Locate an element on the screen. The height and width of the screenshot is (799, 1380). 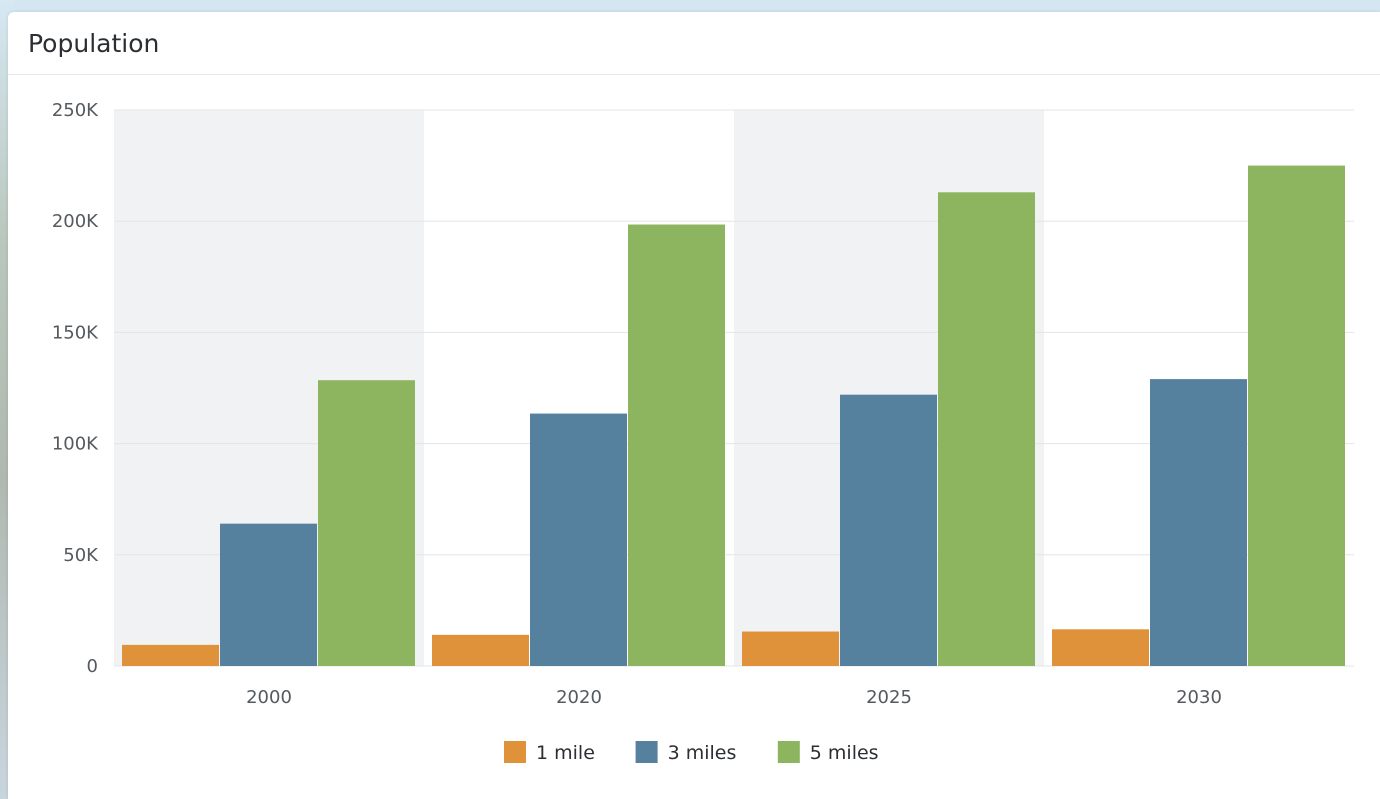
desktop-background-top is located at coordinates (690, 6).